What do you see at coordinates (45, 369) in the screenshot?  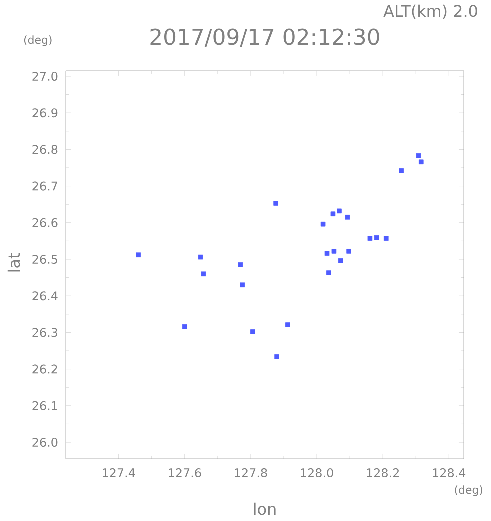 I see `y-tick-label: 26.2` at bounding box center [45, 369].